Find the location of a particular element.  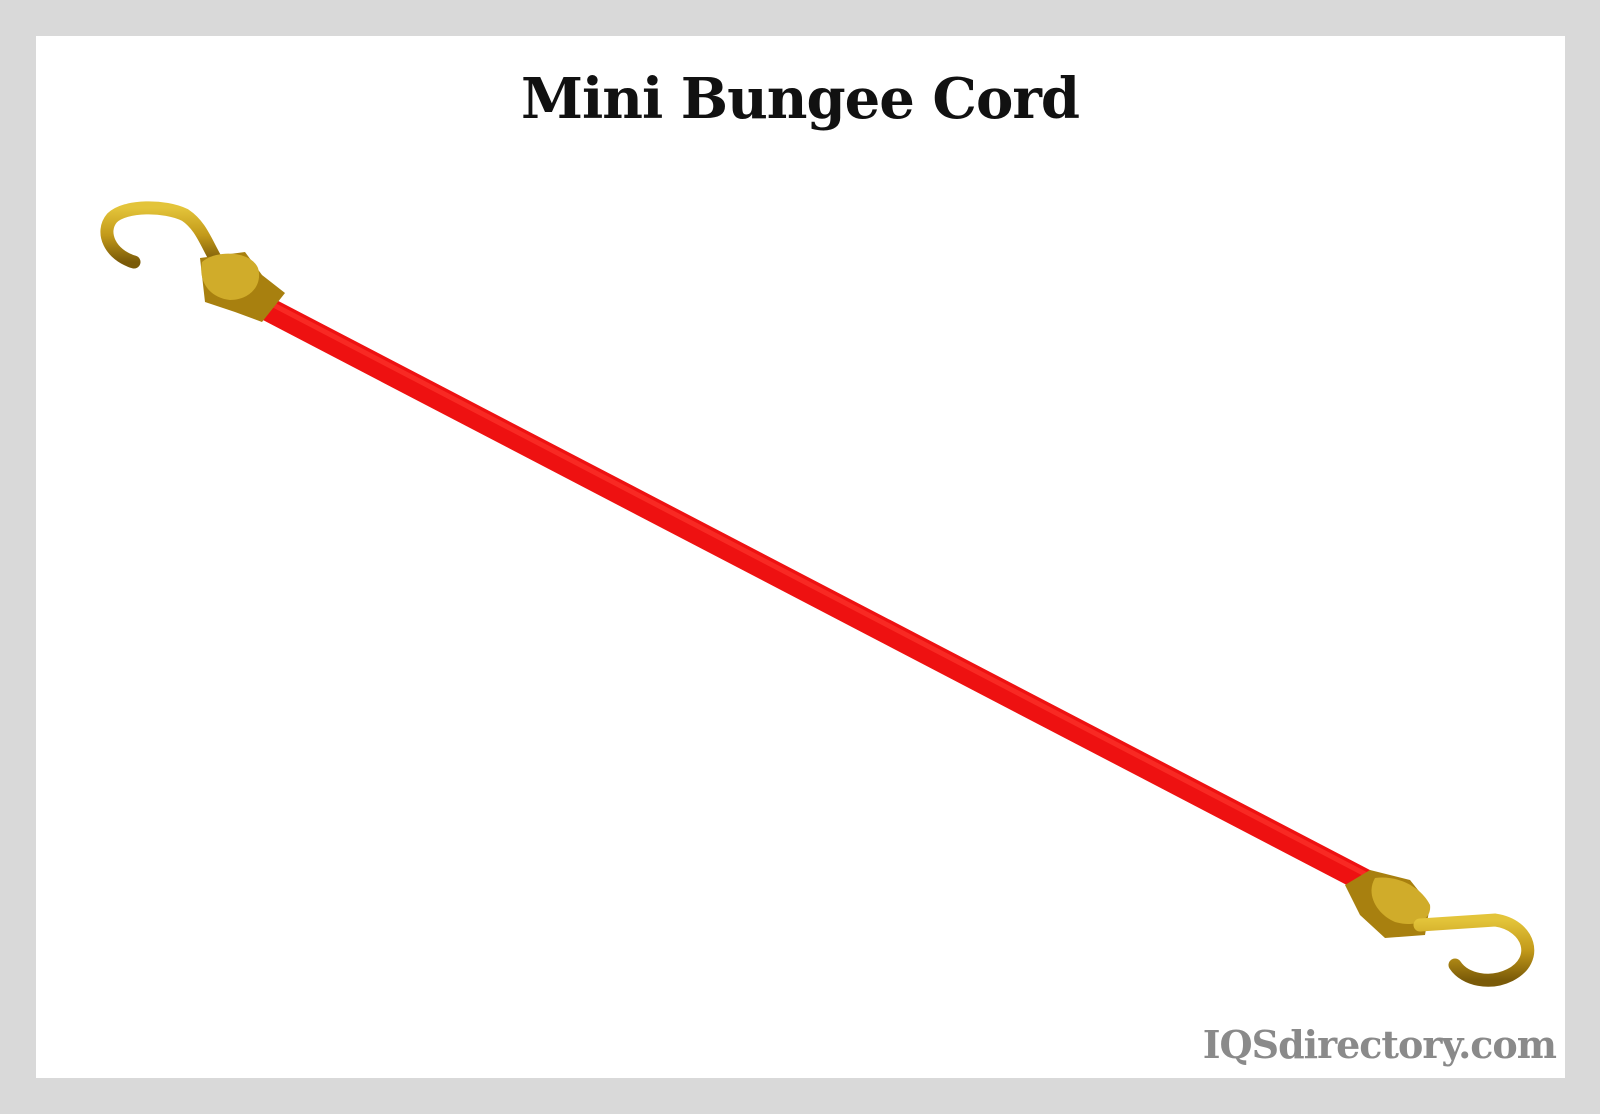

hook-right is located at coordinates (1440, 928).